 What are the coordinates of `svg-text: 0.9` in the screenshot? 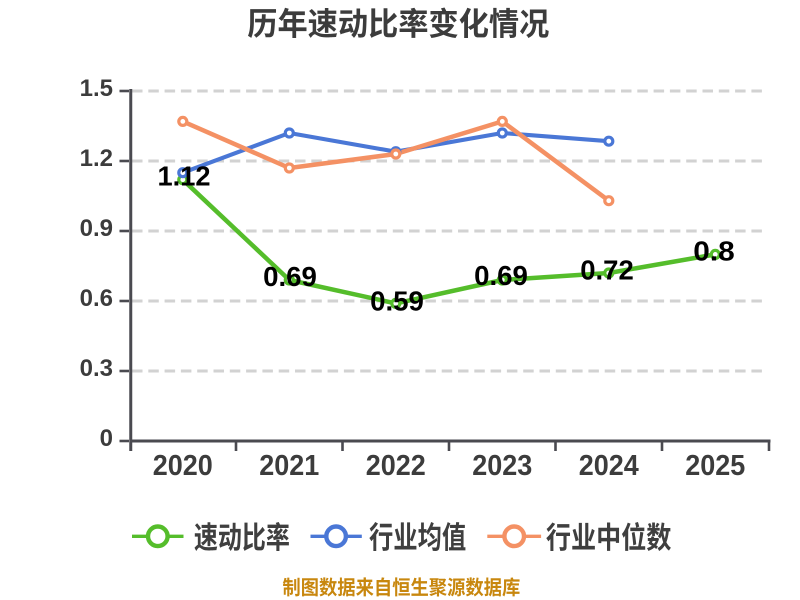 It's located at (96, 228).